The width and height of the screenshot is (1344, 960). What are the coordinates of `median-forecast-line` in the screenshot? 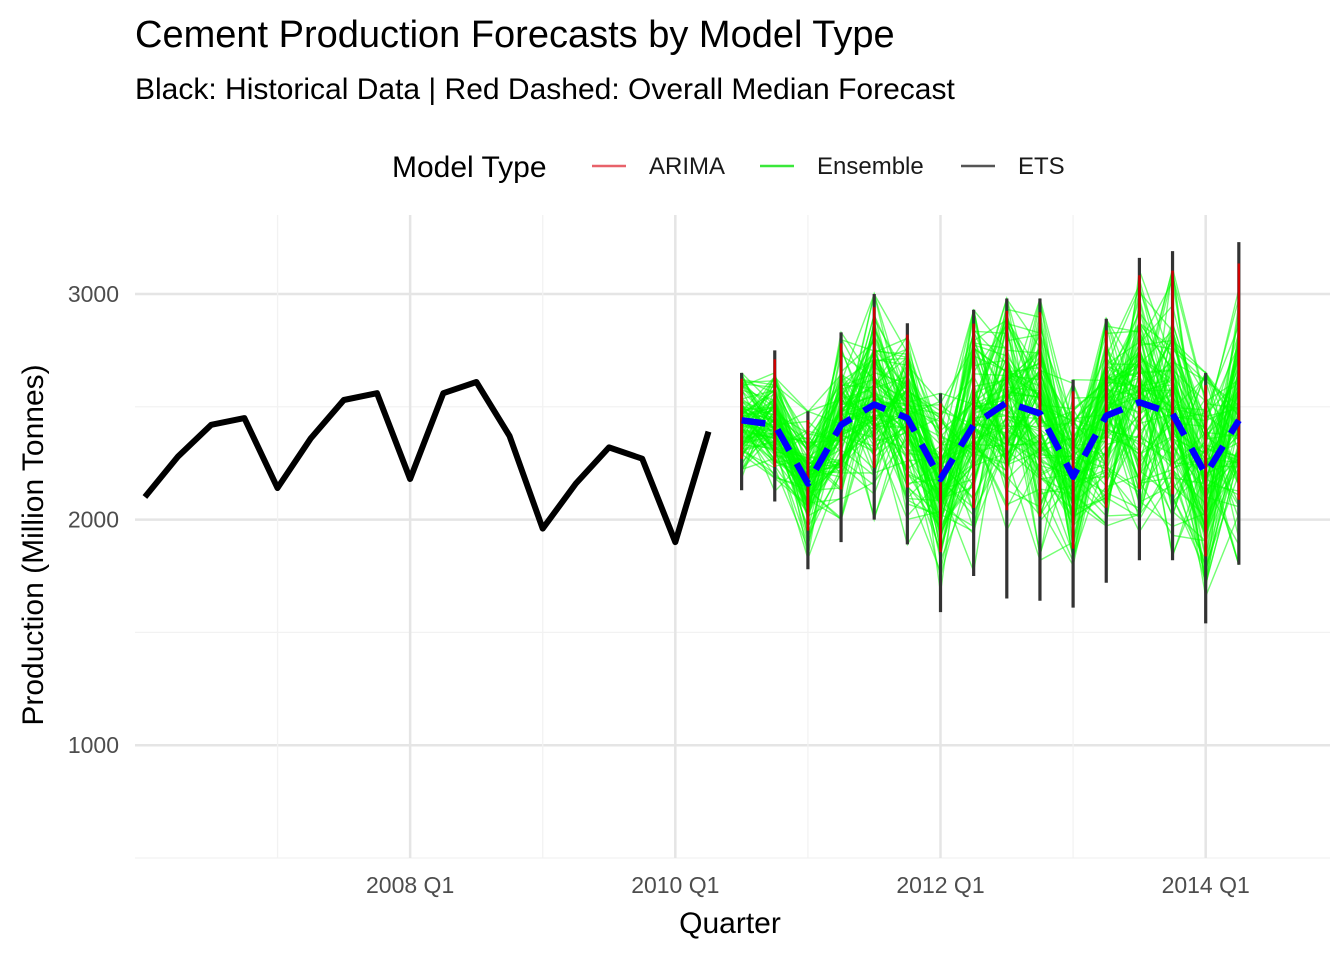 It's located at (991, 443).